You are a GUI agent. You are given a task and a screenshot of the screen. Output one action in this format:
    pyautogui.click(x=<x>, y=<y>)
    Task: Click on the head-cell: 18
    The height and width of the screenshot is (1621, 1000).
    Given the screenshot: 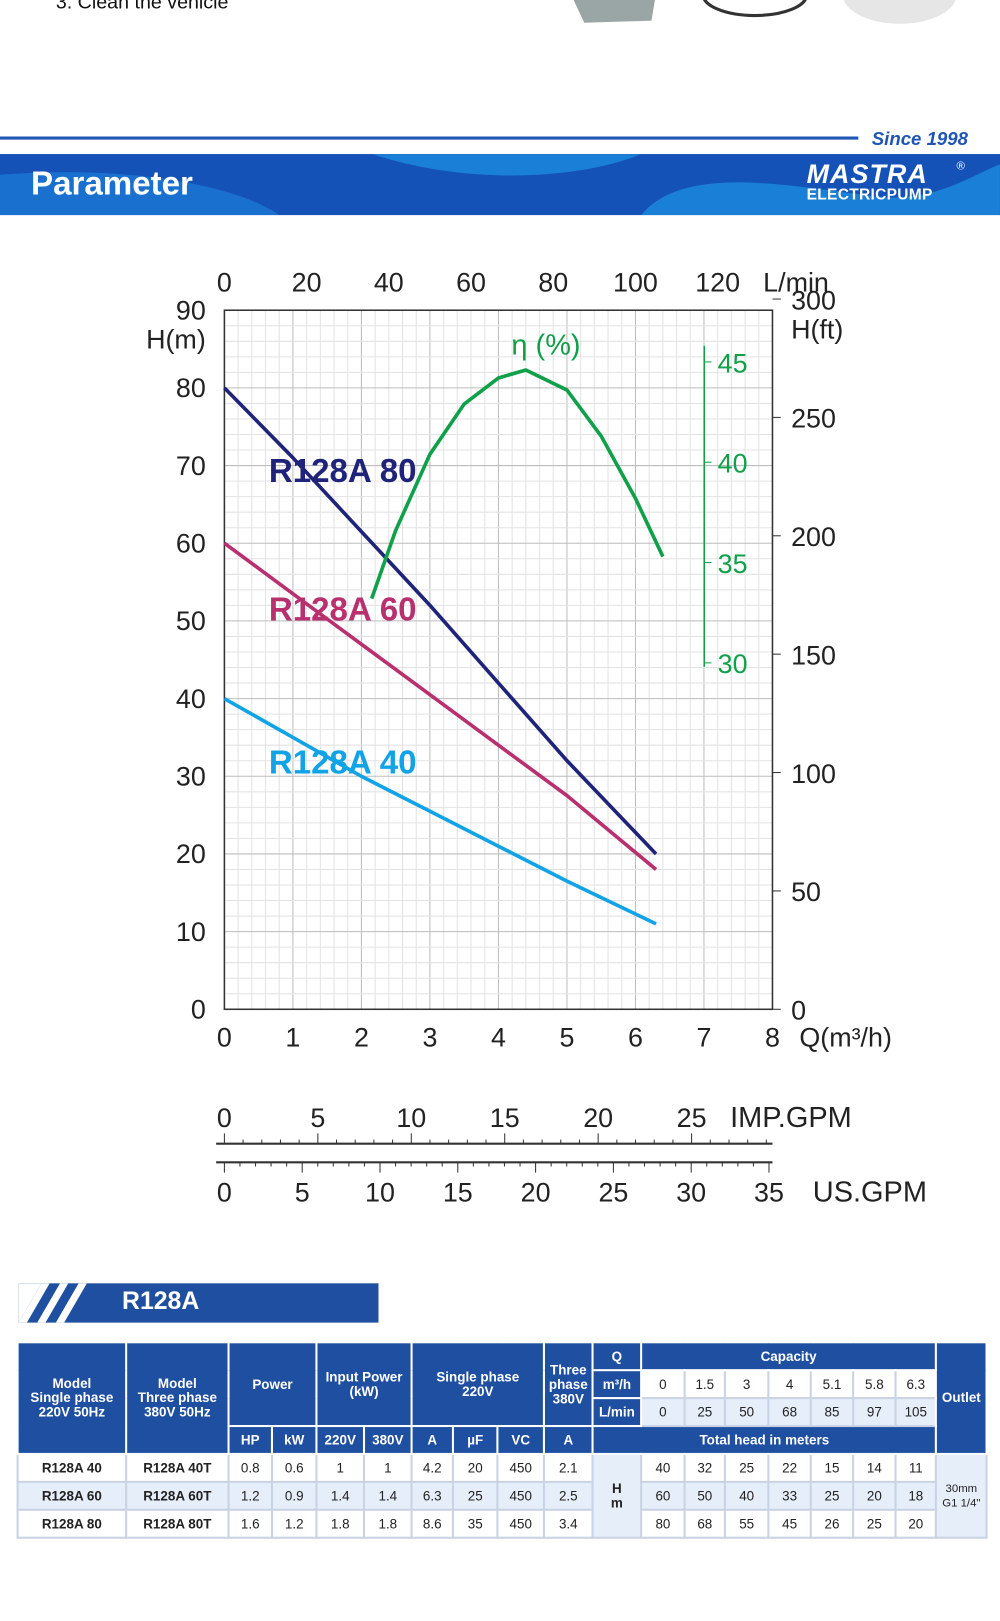 What is the action you would take?
    pyautogui.click(x=916, y=1495)
    